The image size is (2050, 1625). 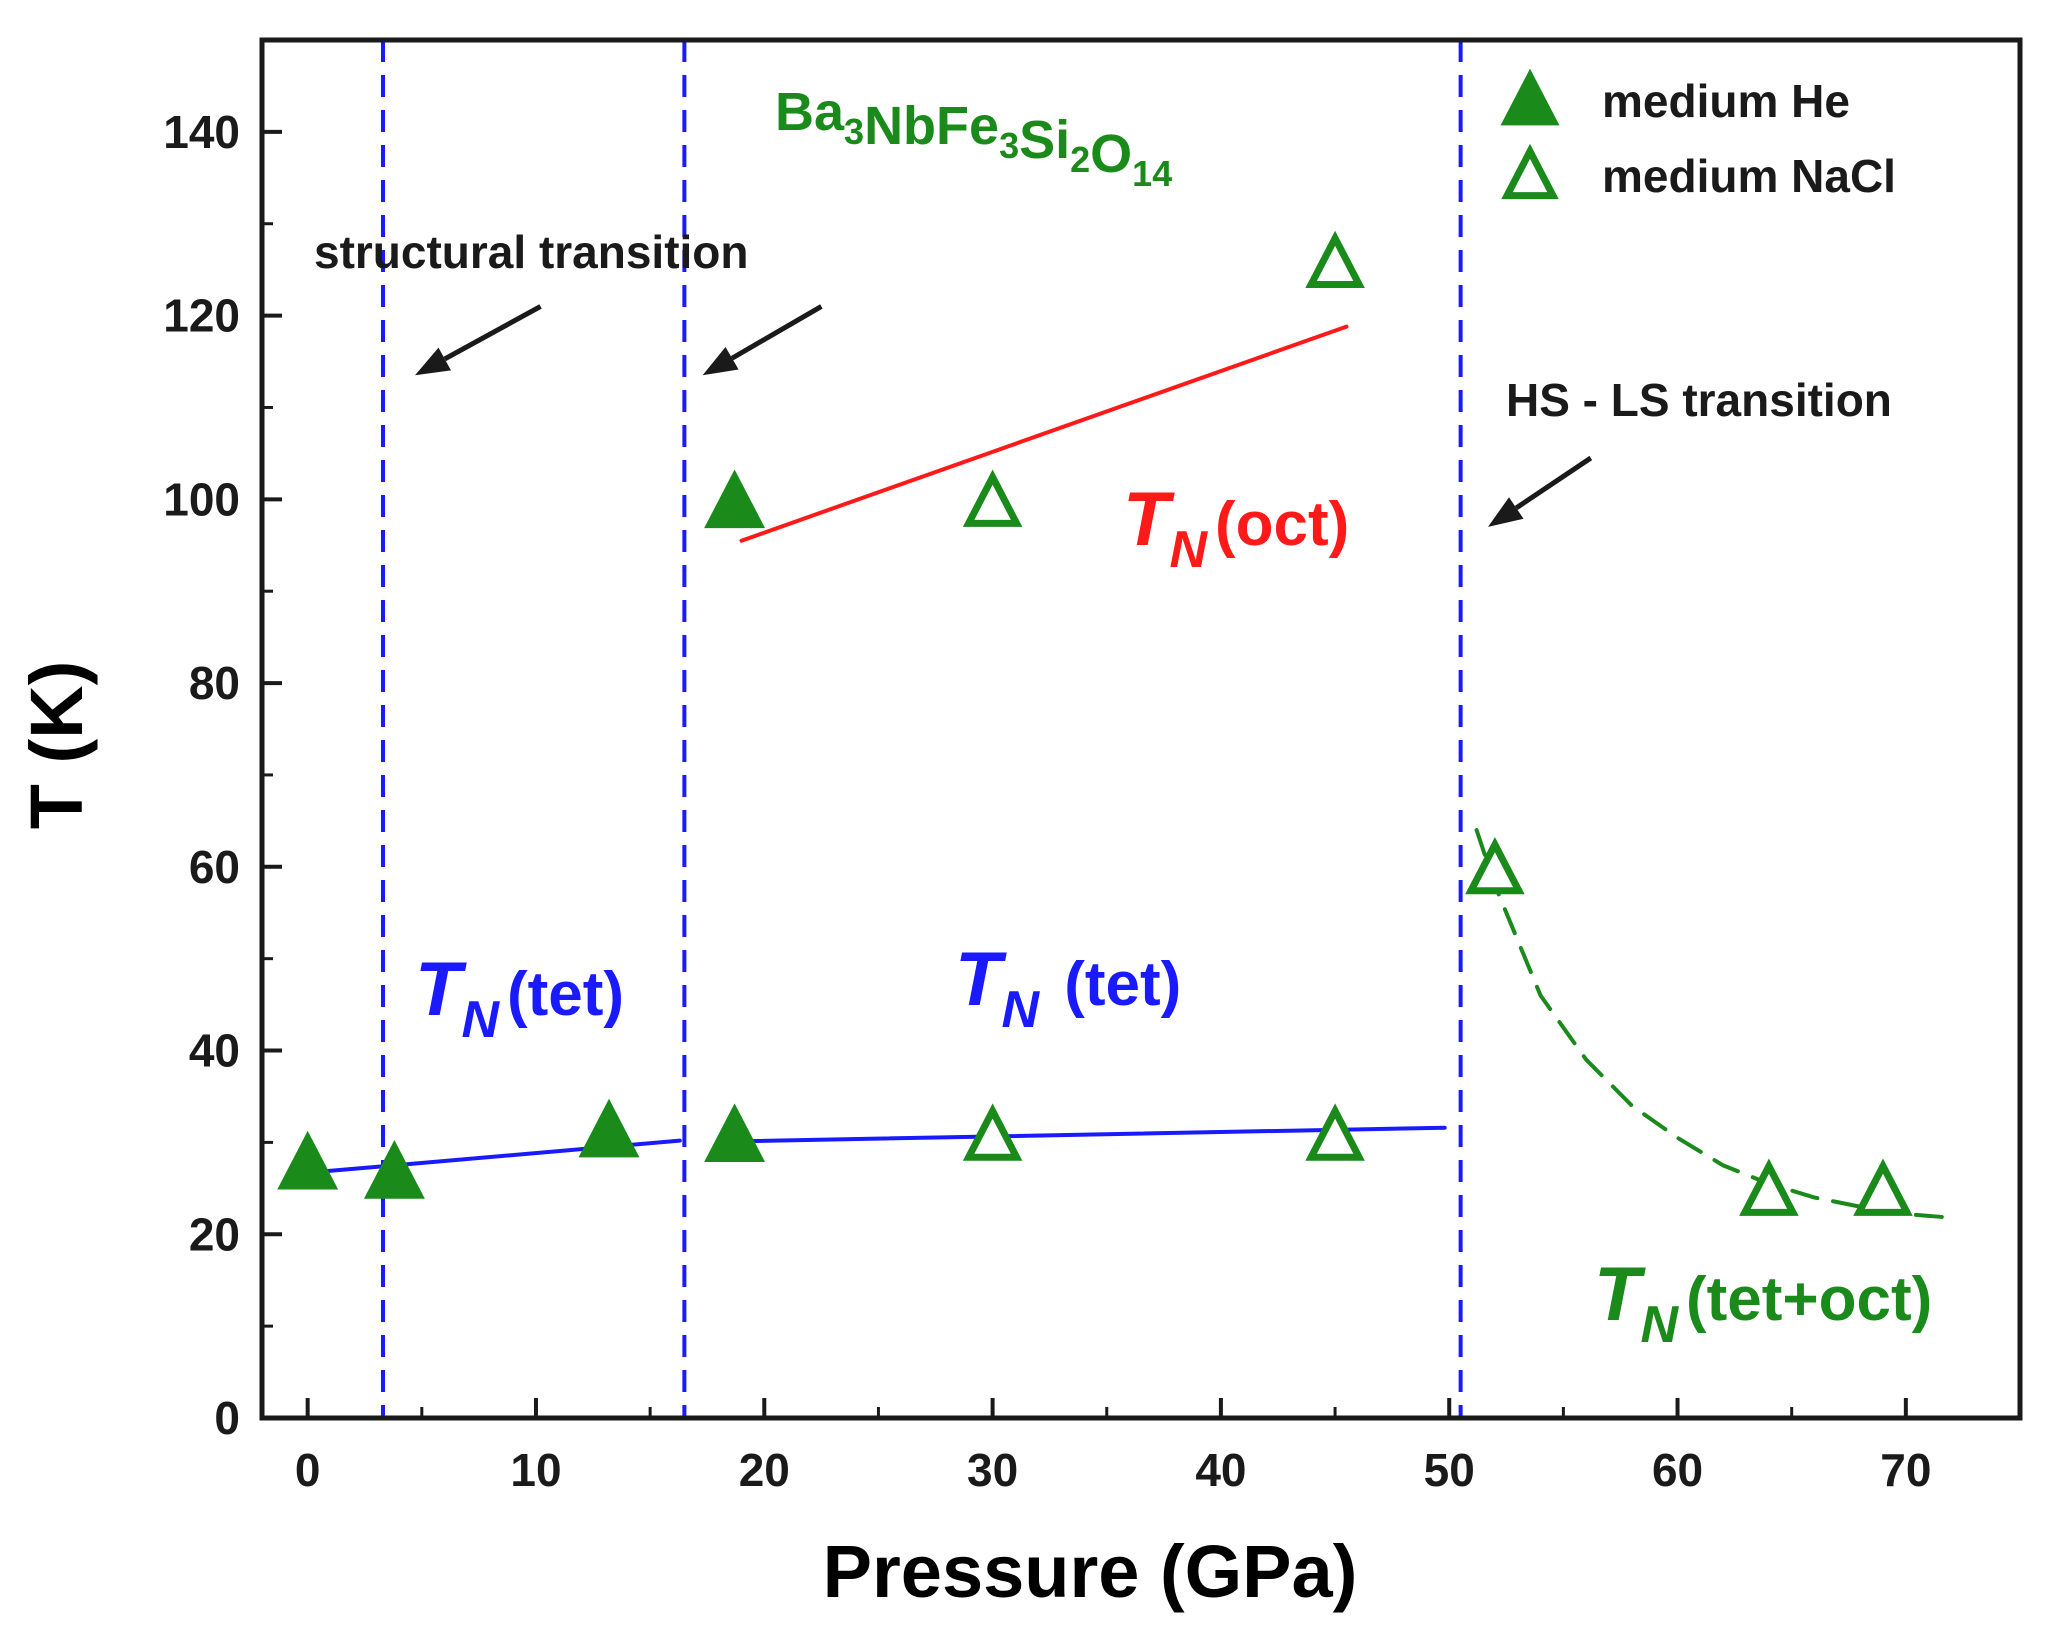 I want to click on hs-ls-transition-label: HS - LS transition, so click(x=1699, y=400).